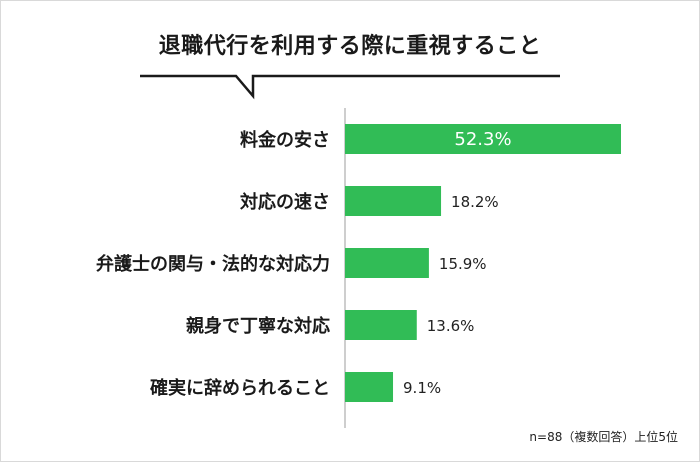  I want to click on value-label: 15.9%, so click(463, 264).